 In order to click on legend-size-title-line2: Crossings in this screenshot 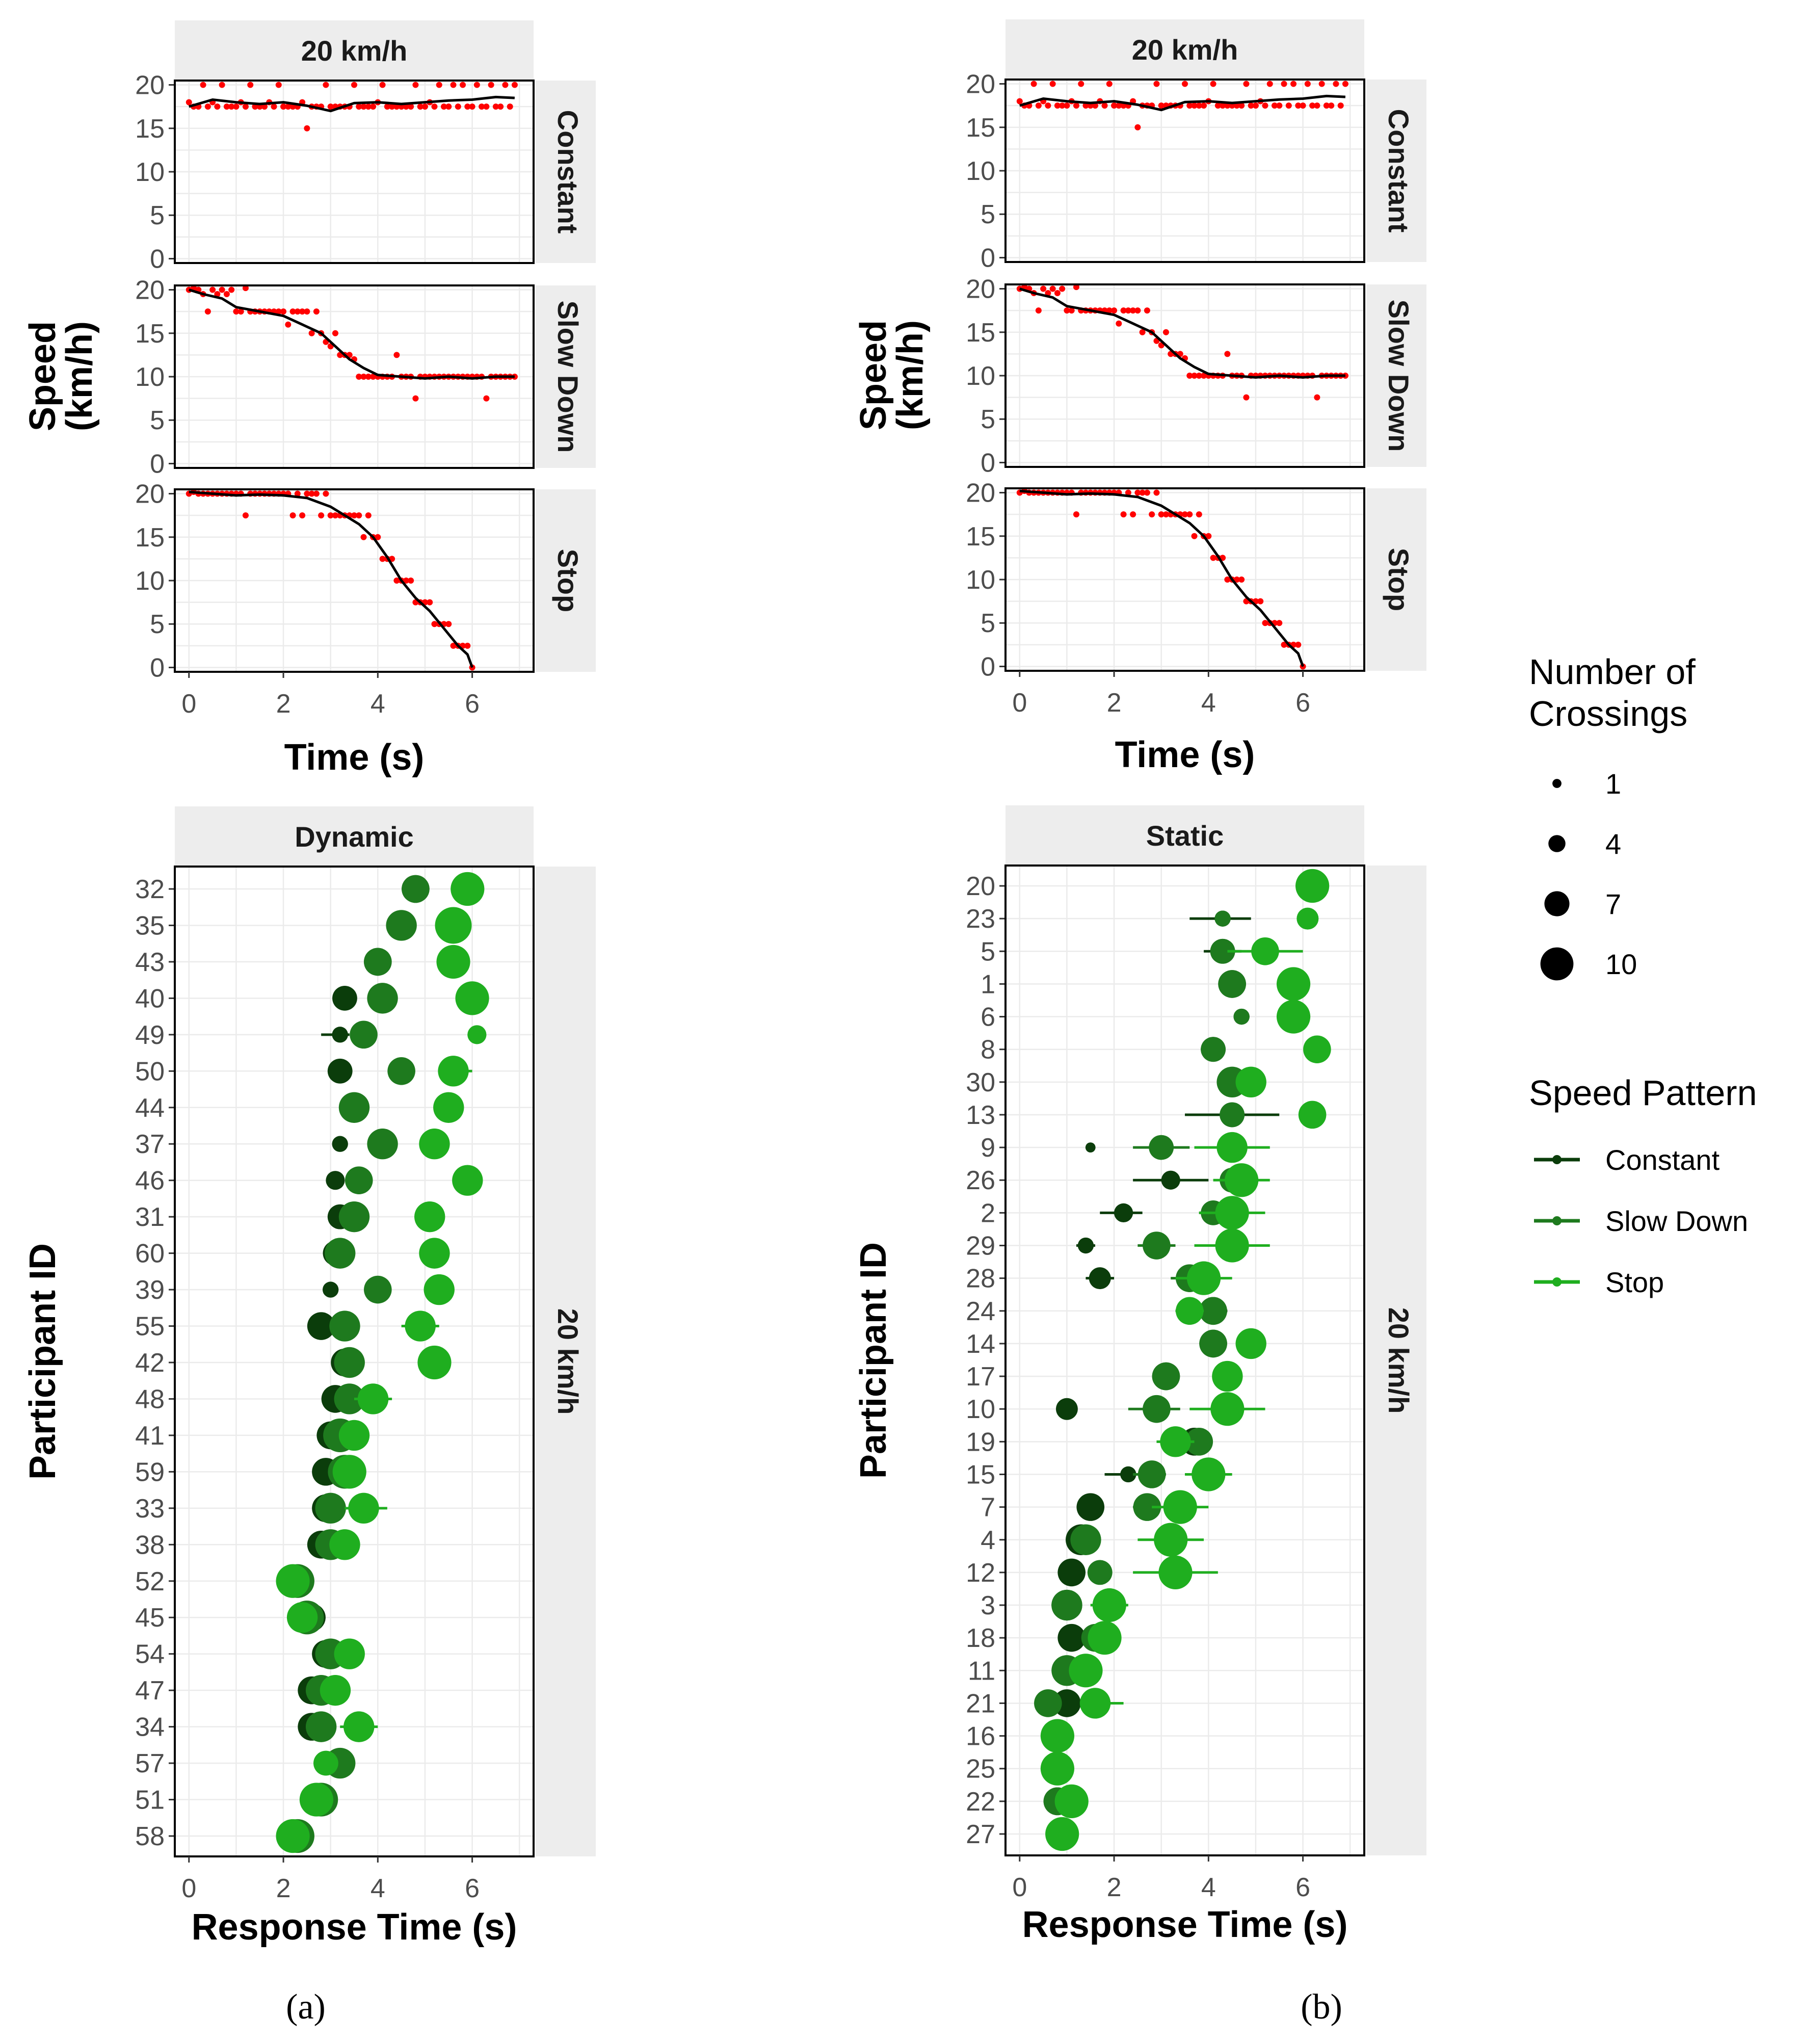, I will do `click(1608, 713)`.